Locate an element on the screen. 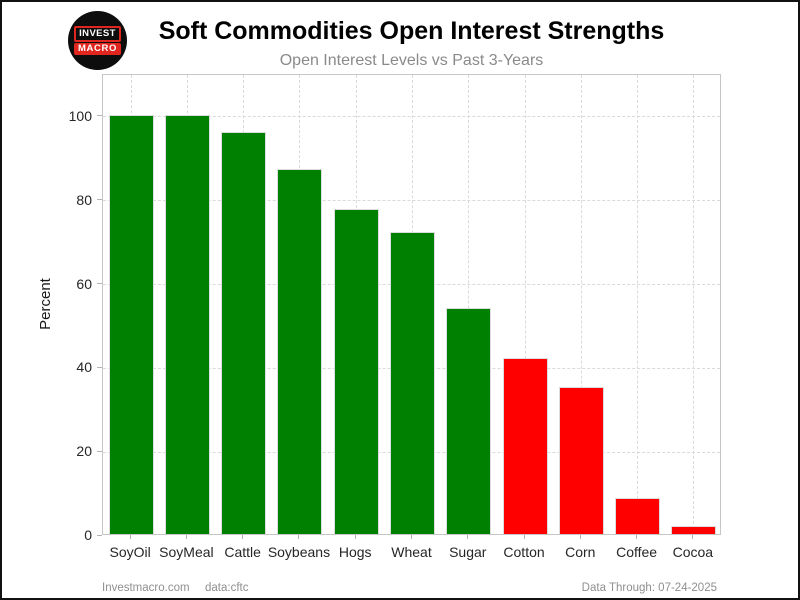 This screenshot has height=600, width=800. bar-coffee is located at coordinates (638, 516).